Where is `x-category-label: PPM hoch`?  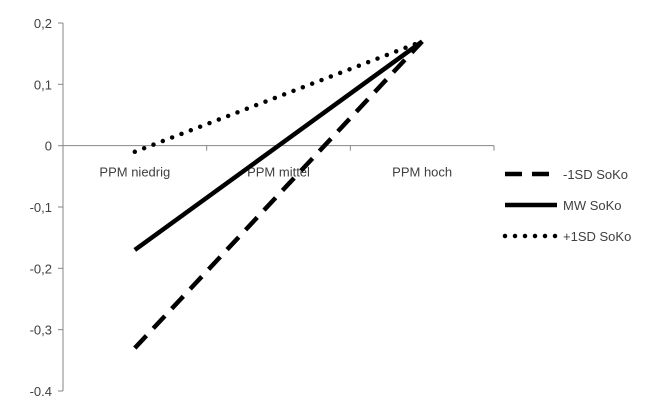 x-category-label: PPM hoch is located at coordinates (422, 172).